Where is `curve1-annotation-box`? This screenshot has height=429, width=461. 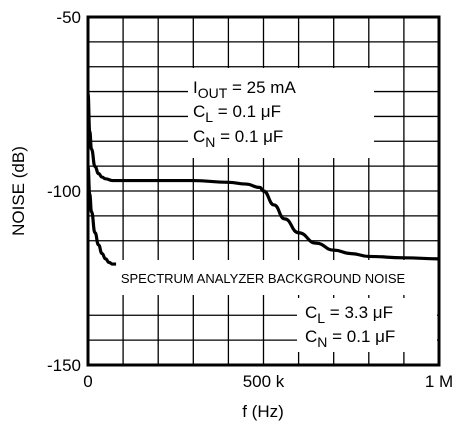 curve1-annotation-box is located at coordinates (281, 113).